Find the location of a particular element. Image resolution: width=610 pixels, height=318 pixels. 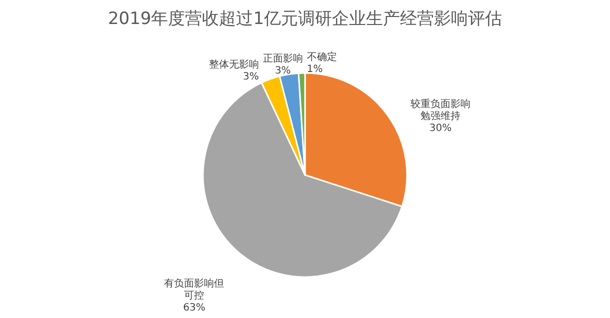

data-label: 1% is located at coordinates (314, 70).